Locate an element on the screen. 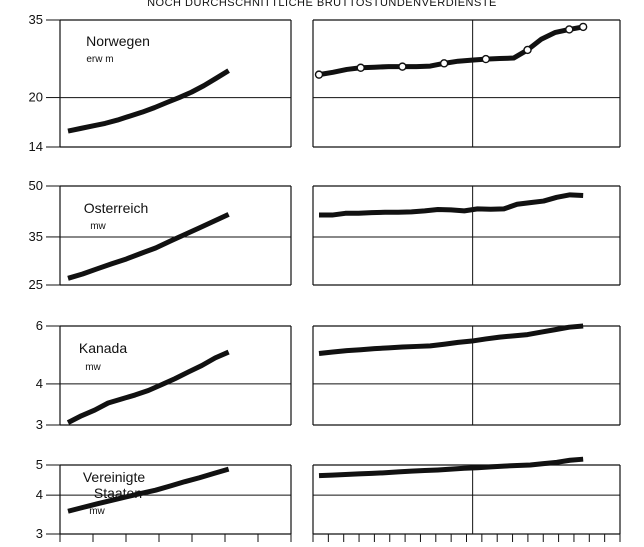  panel-label: Norwegen is located at coordinates (118, 41).